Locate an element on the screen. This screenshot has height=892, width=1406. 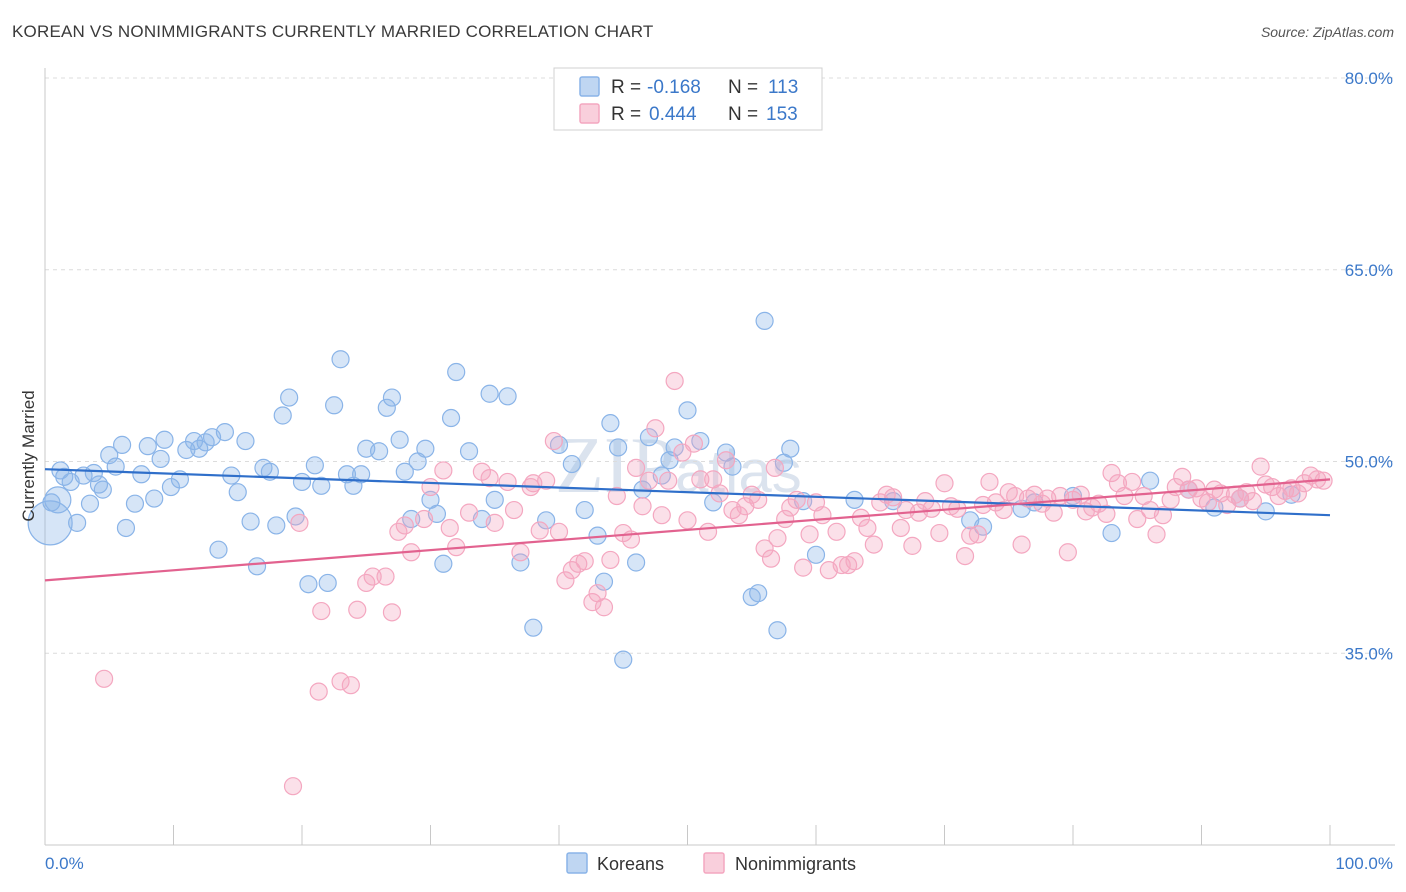
y-axis-title: Currently Married is located at coordinates (28, 455).